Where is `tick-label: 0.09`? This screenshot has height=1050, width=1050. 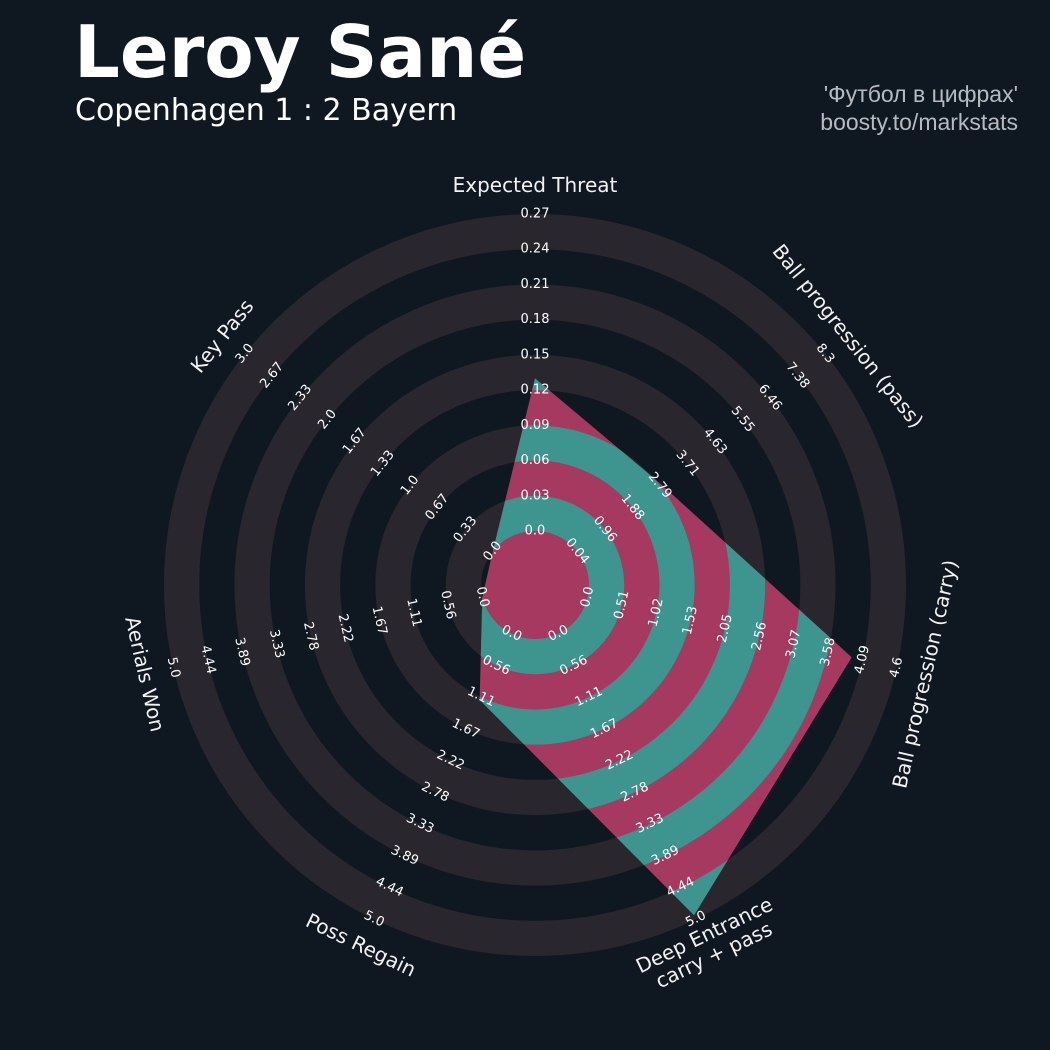 tick-label: 0.09 is located at coordinates (535, 425).